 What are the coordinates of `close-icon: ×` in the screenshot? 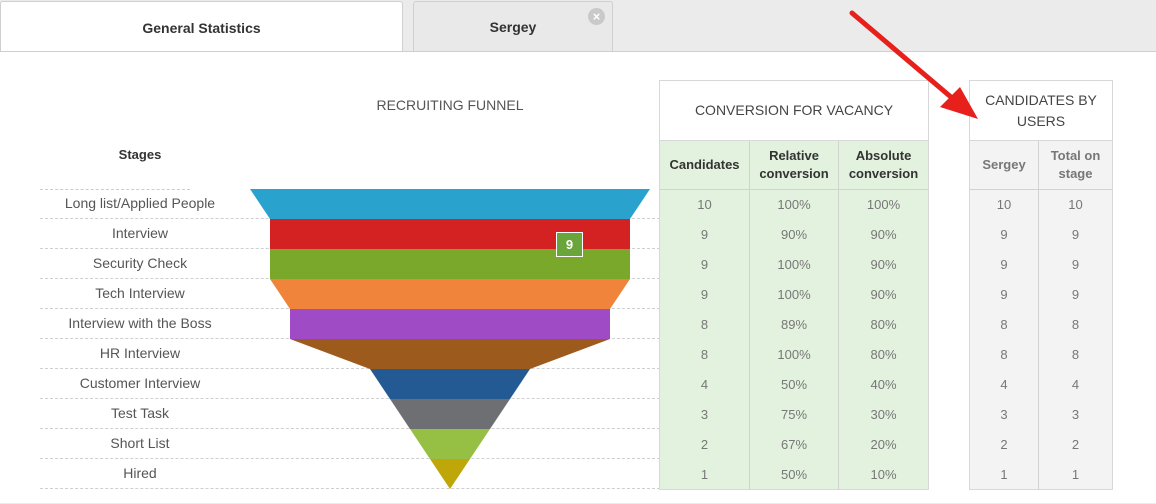 It's located at (596, 16).